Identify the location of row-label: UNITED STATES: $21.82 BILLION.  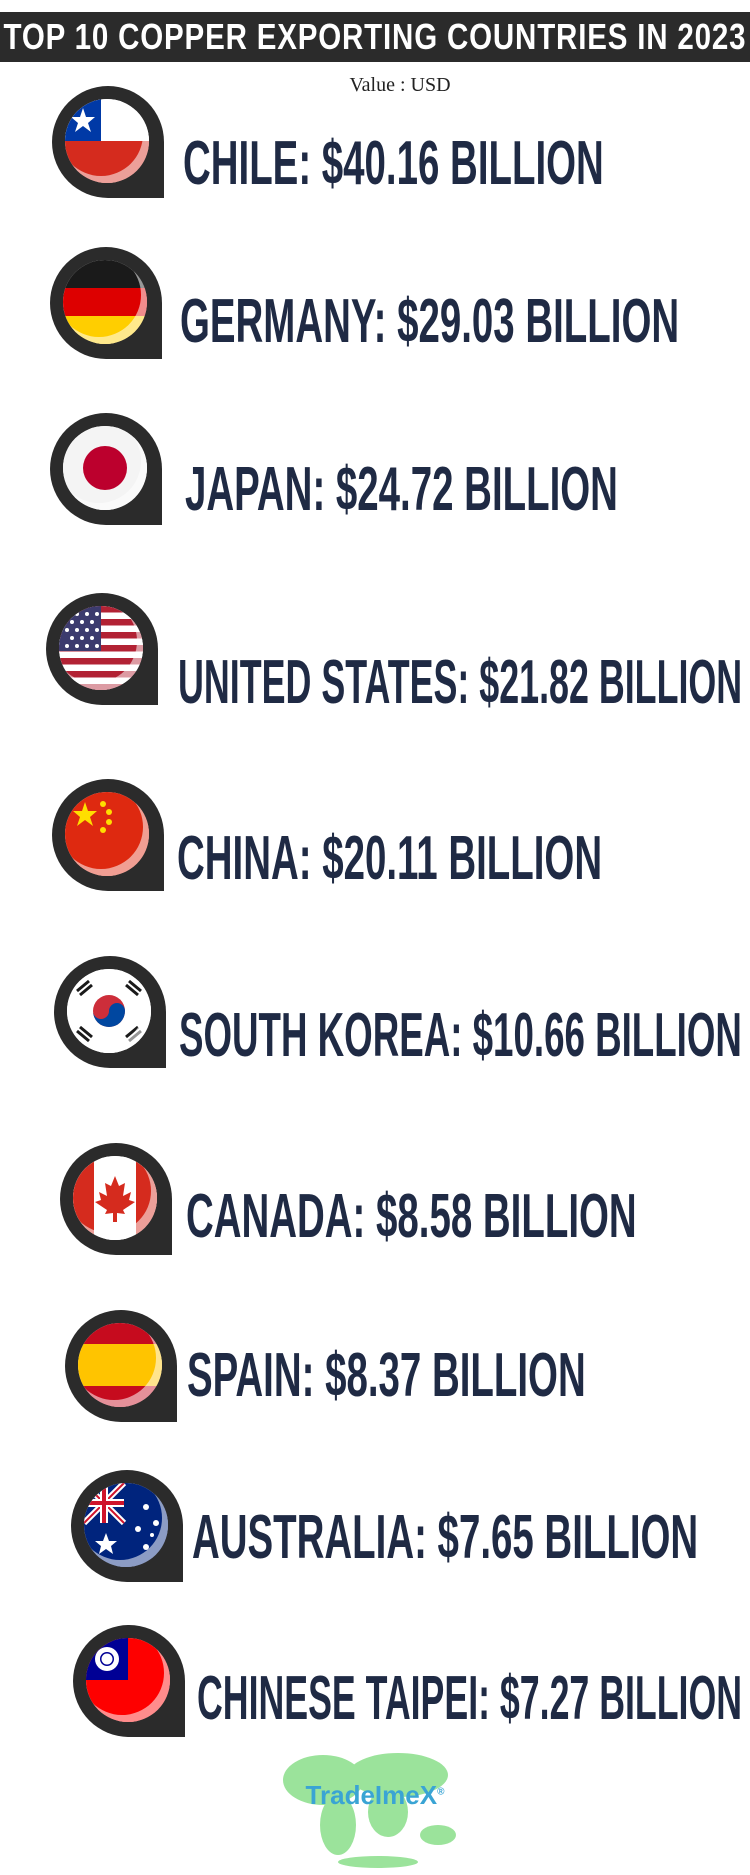
(460, 682).